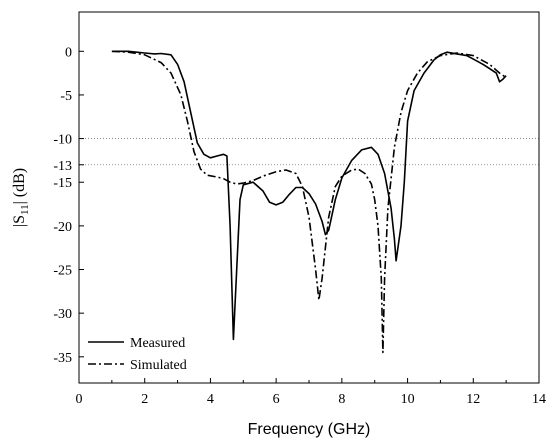  Describe the element at coordinates (311, 392) in the screenshot. I see `x-ticks: 0 2 4 6 8 10 12 14` at that location.